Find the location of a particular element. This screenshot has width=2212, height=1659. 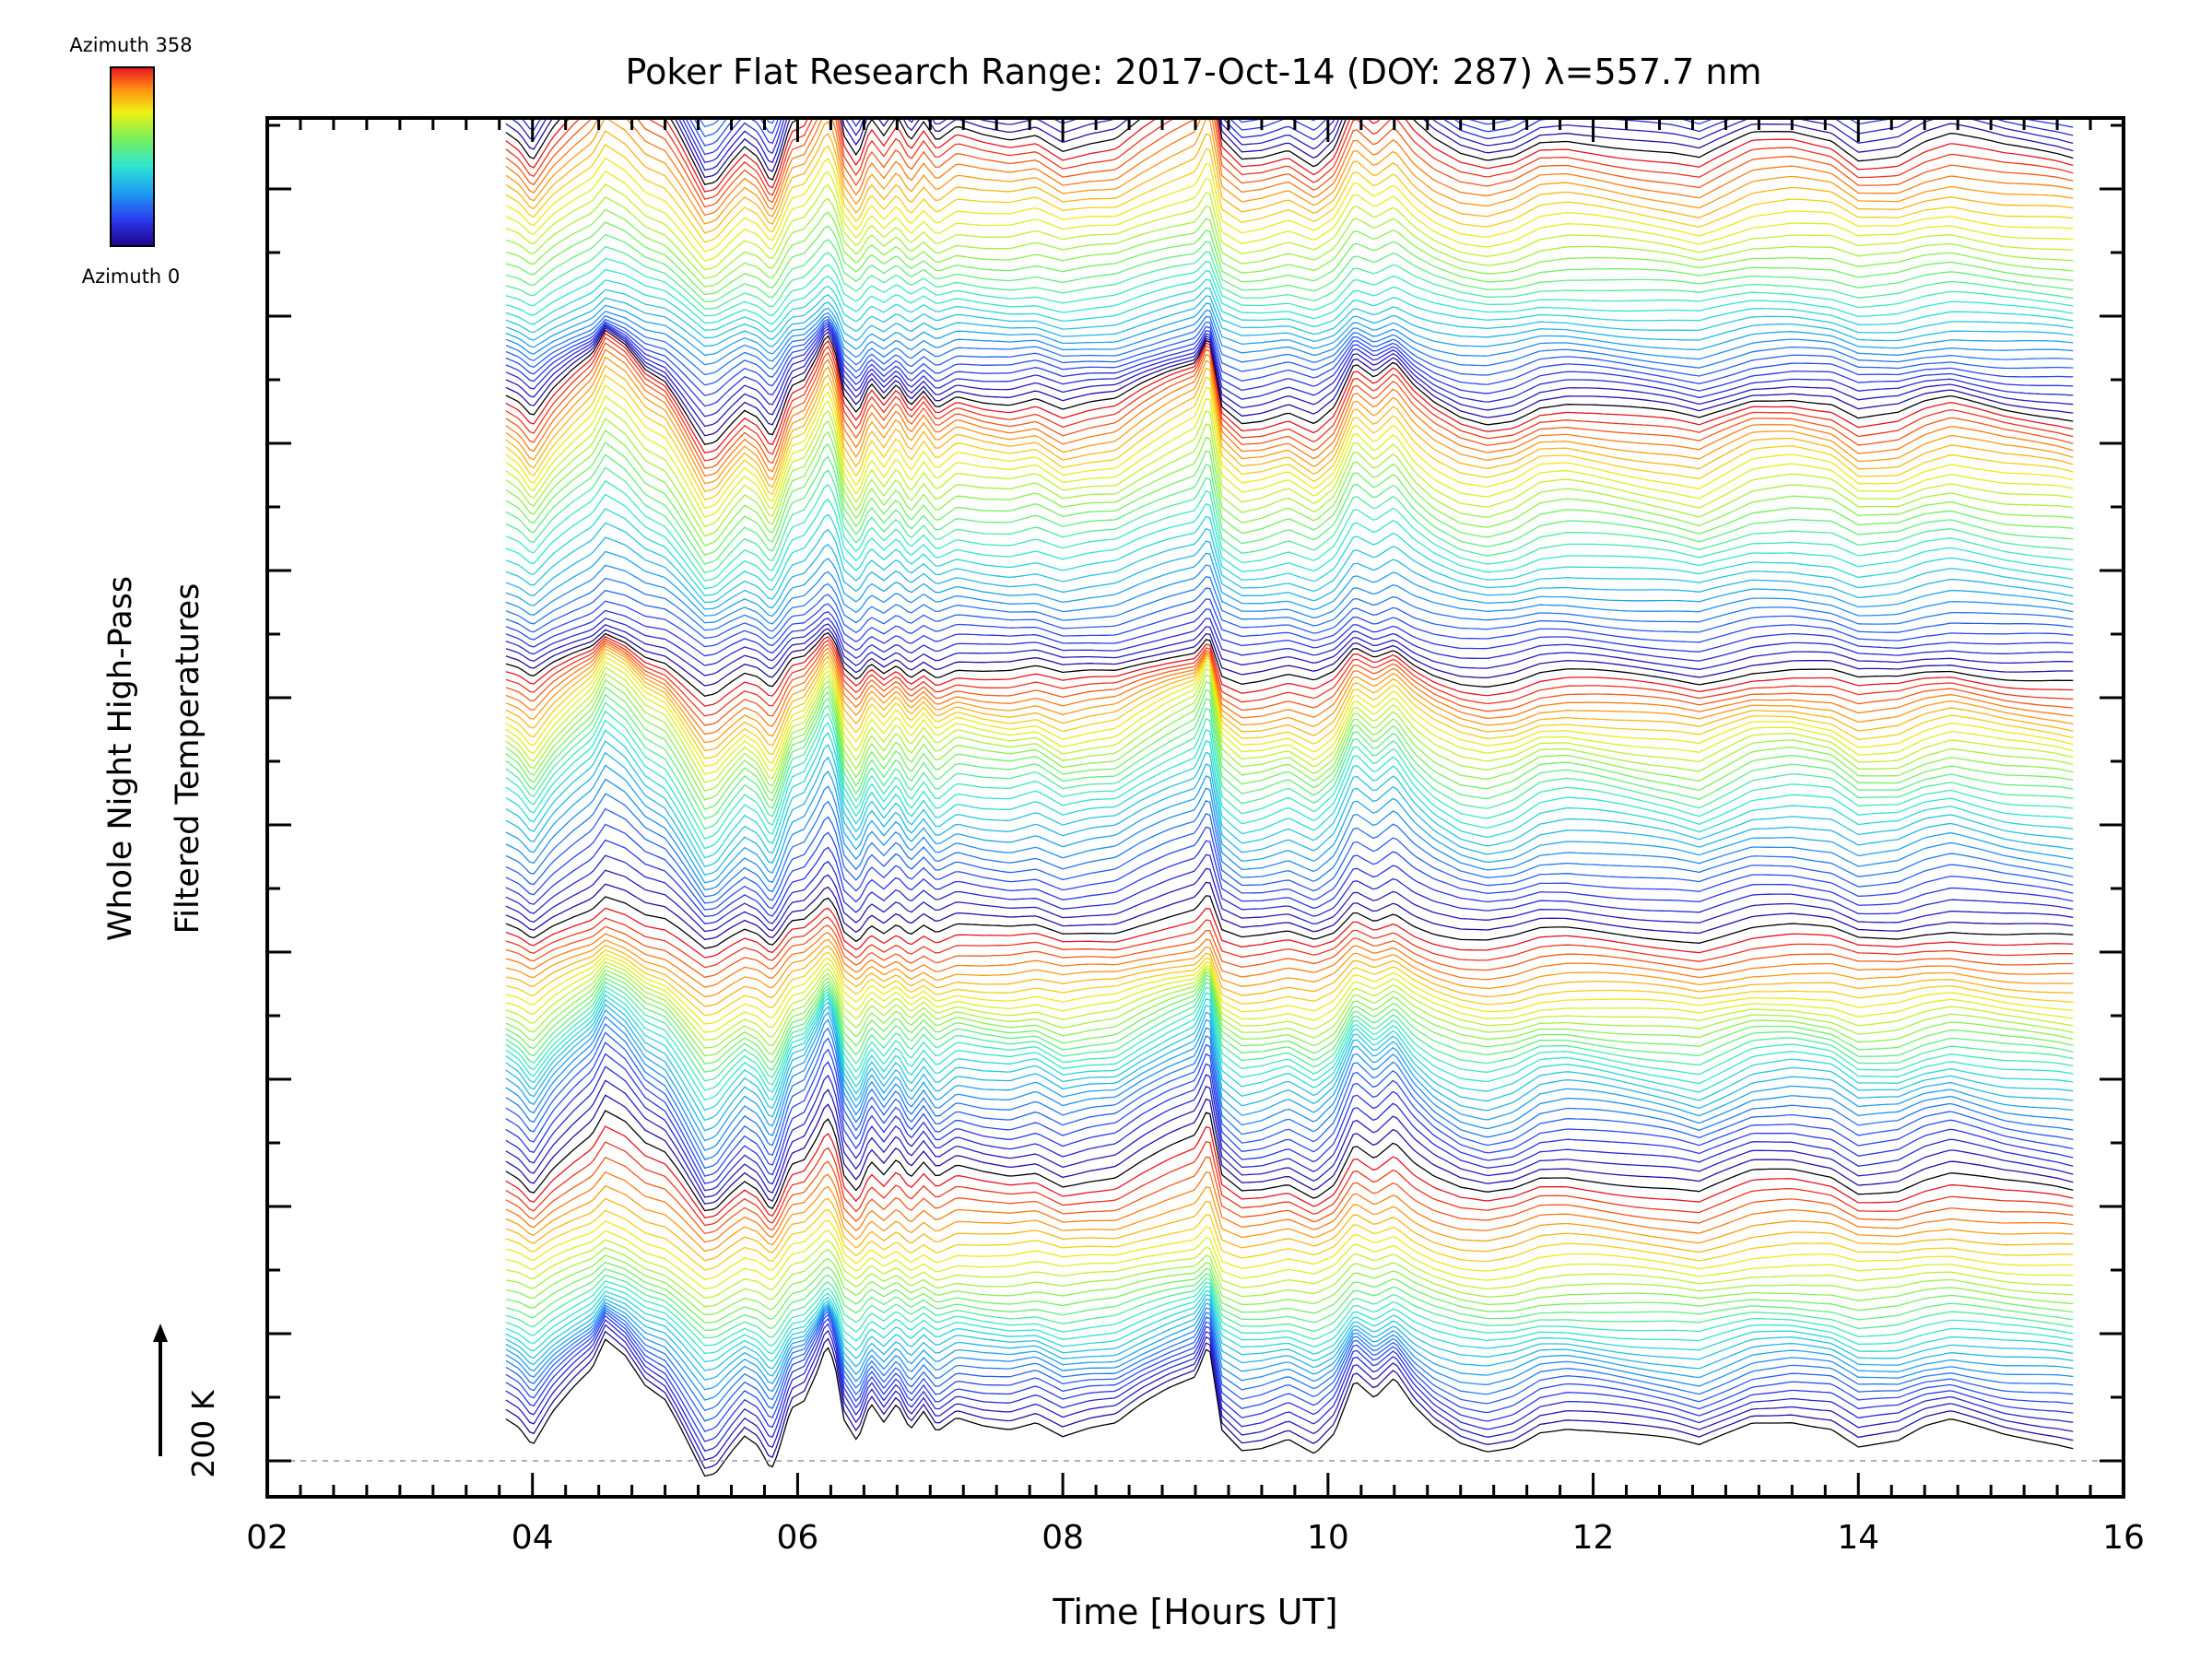

scale-arrow-head is located at coordinates (160, 1333).